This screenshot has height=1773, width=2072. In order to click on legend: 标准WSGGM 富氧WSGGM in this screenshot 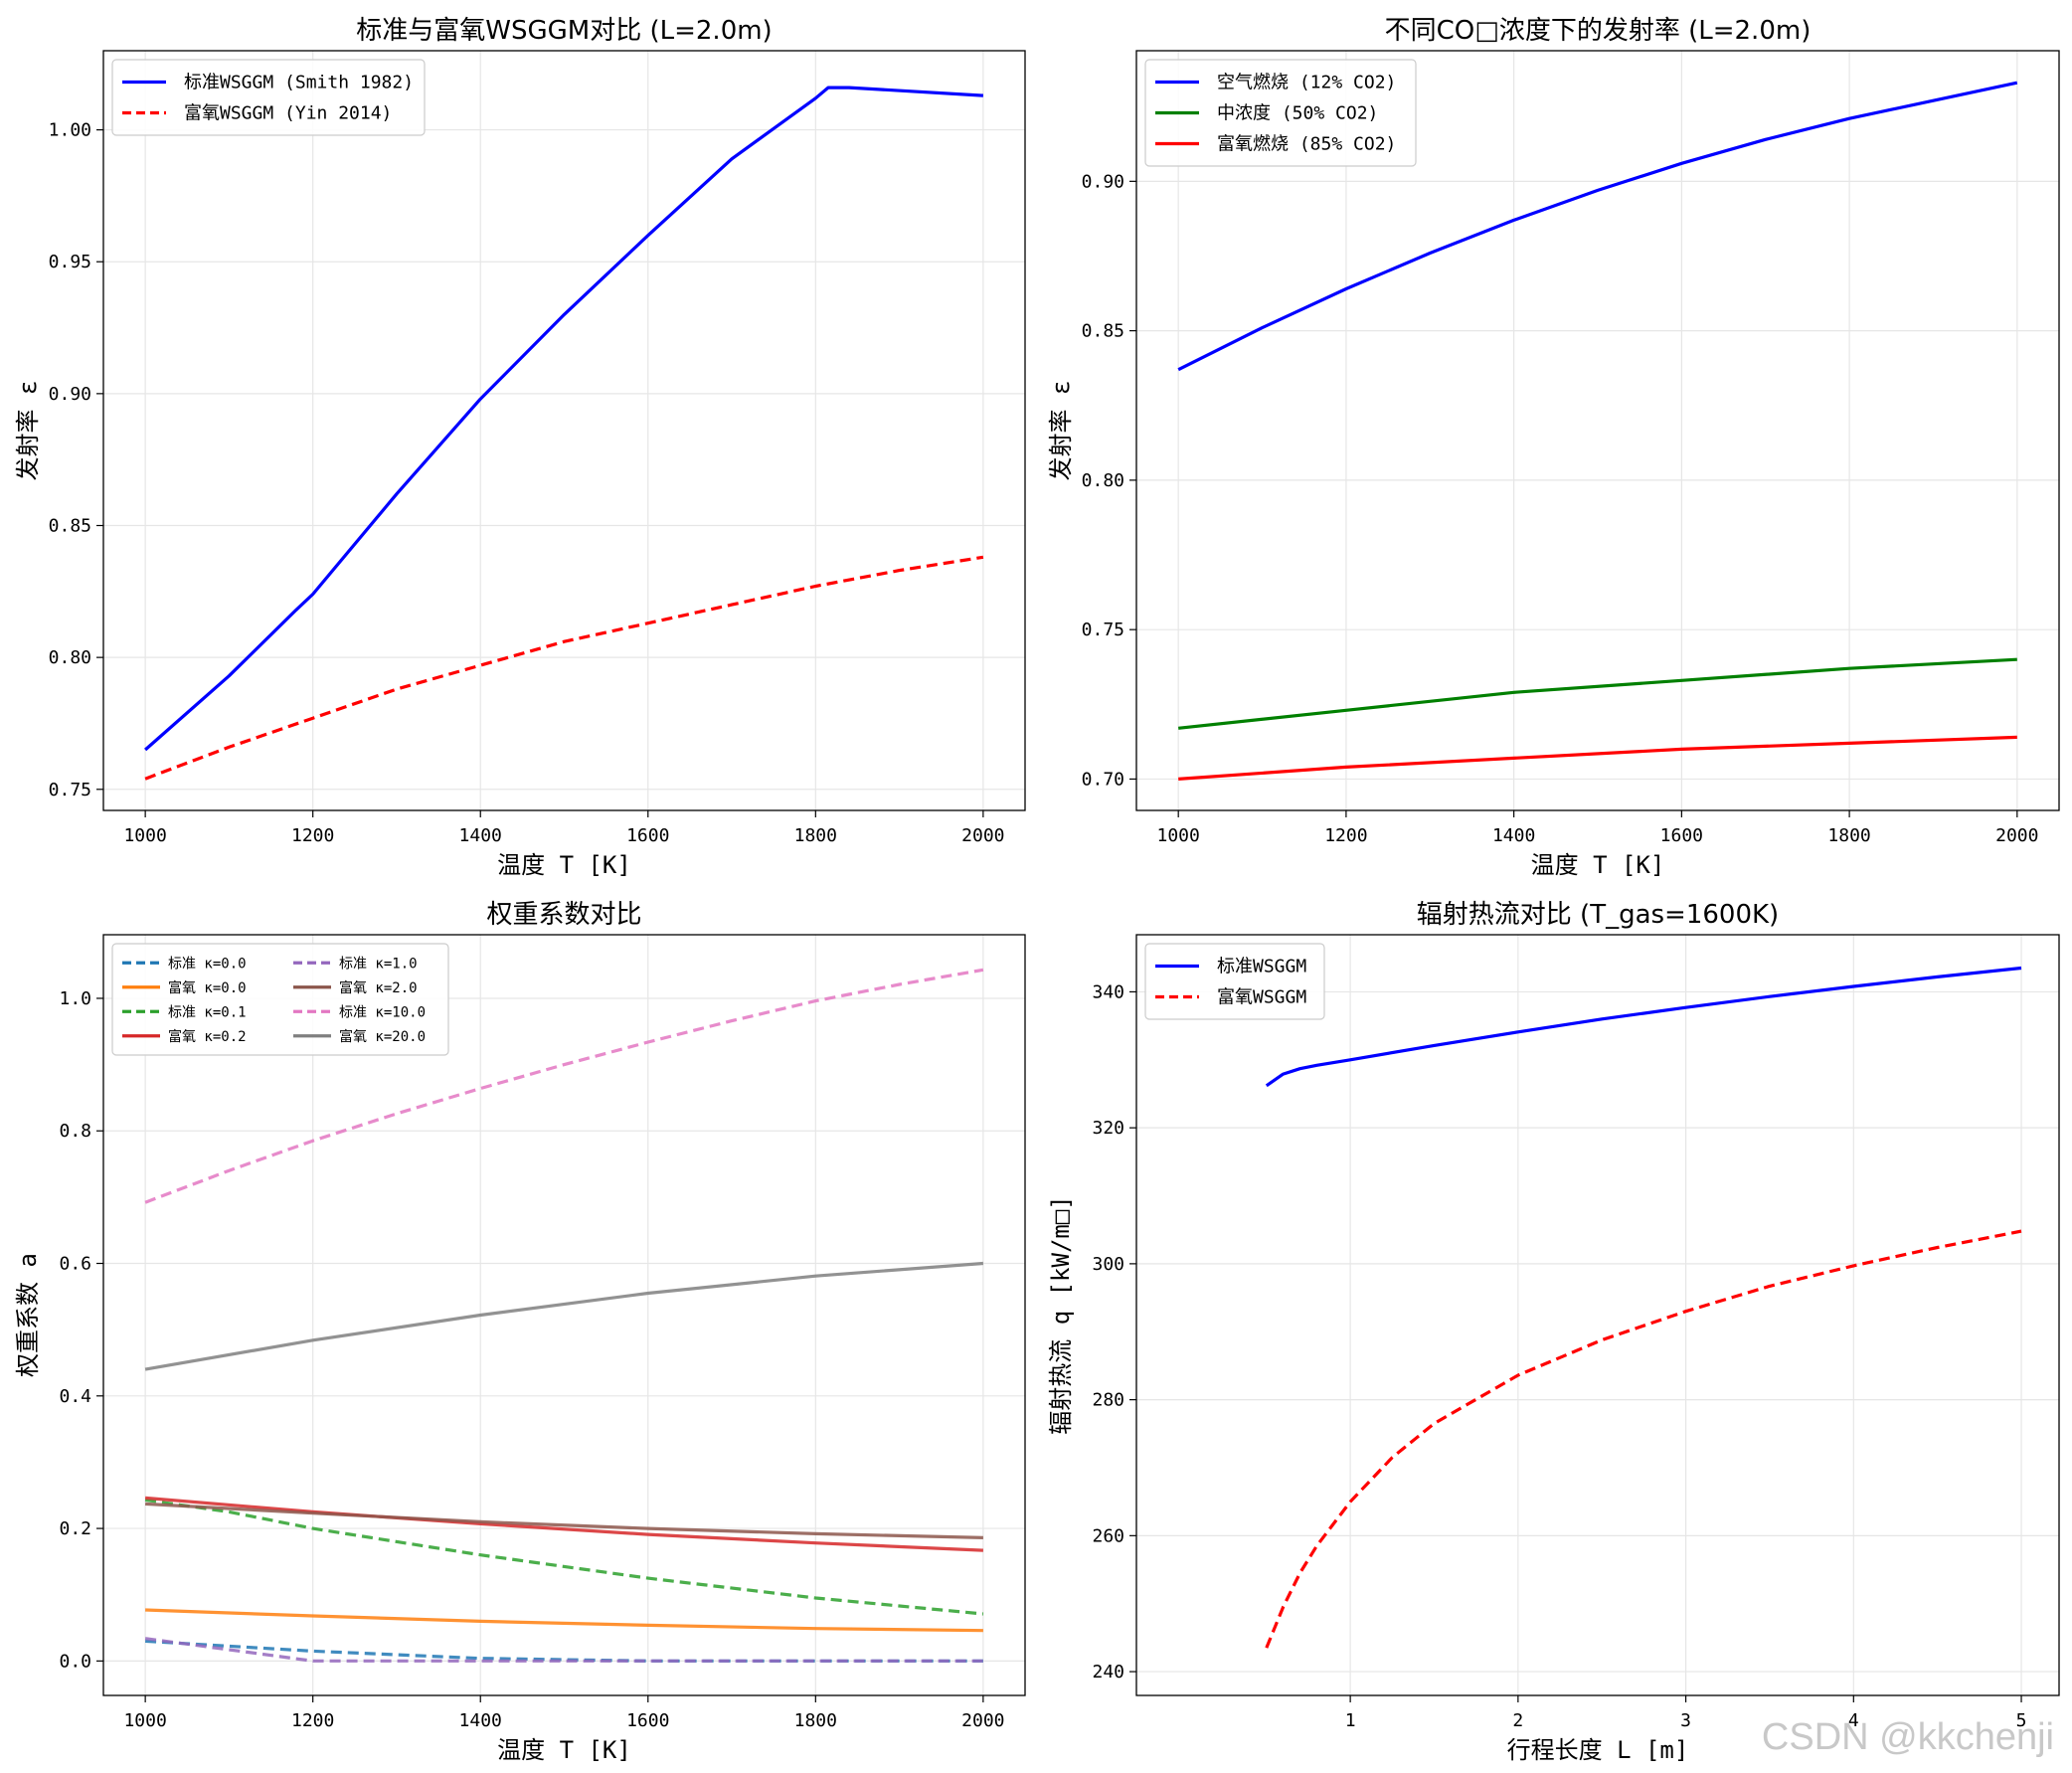, I will do `click(1234, 981)`.